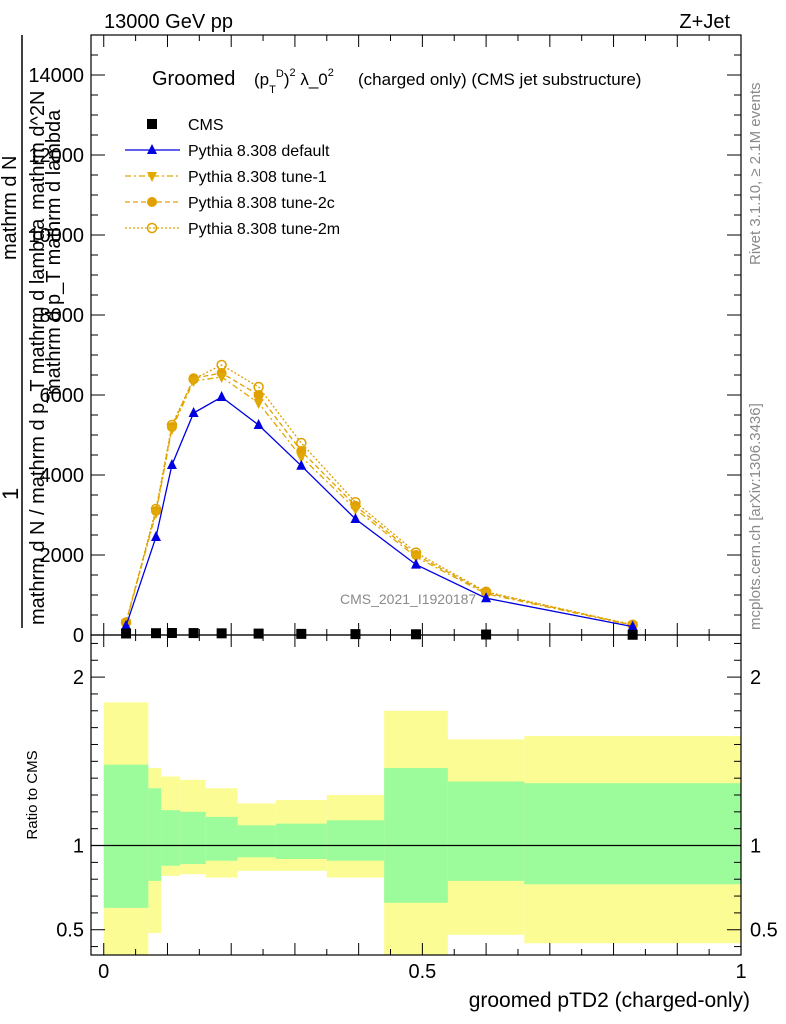 The height and width of the screenshot is (1024, 786). Describe the element at coordinates (62, 316) in the screenshot. I see `main-y-tick-label: 8000` at that location.